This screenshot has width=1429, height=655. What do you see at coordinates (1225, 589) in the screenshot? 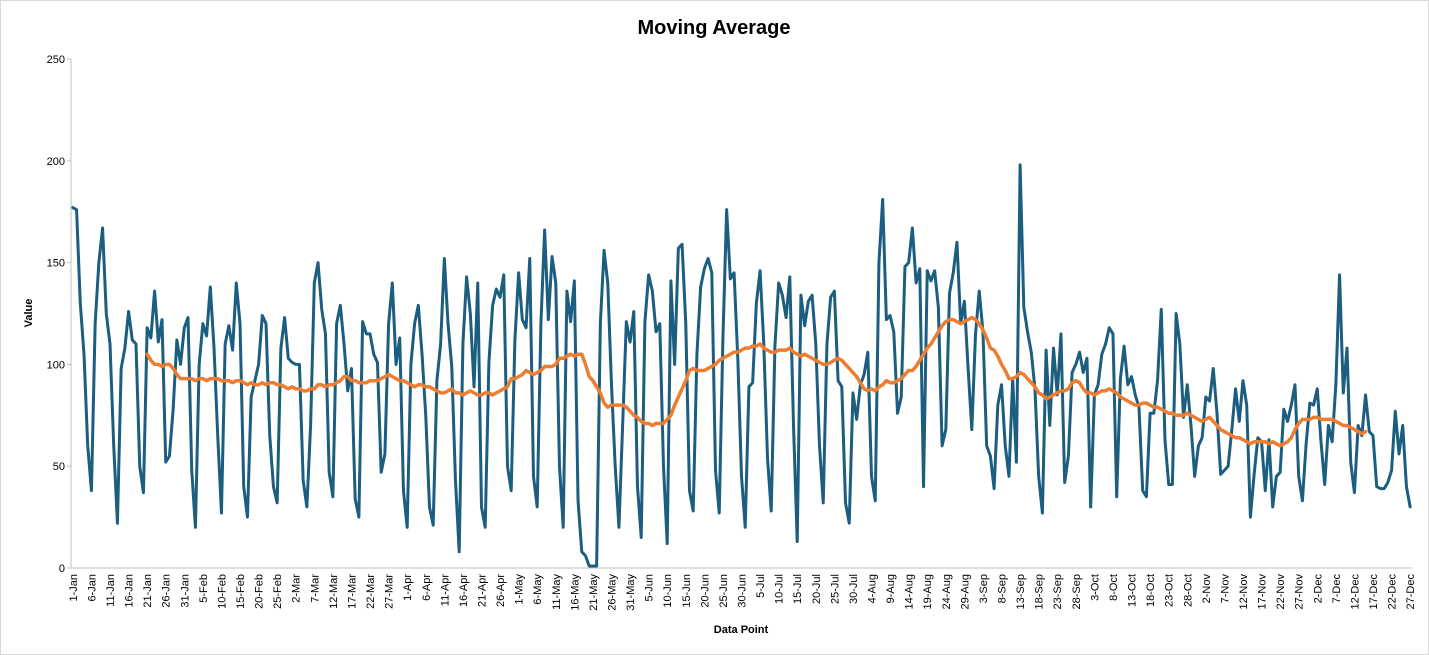
I see `x-tick-label: 7-Nov` at bounding box center [1225, 589].